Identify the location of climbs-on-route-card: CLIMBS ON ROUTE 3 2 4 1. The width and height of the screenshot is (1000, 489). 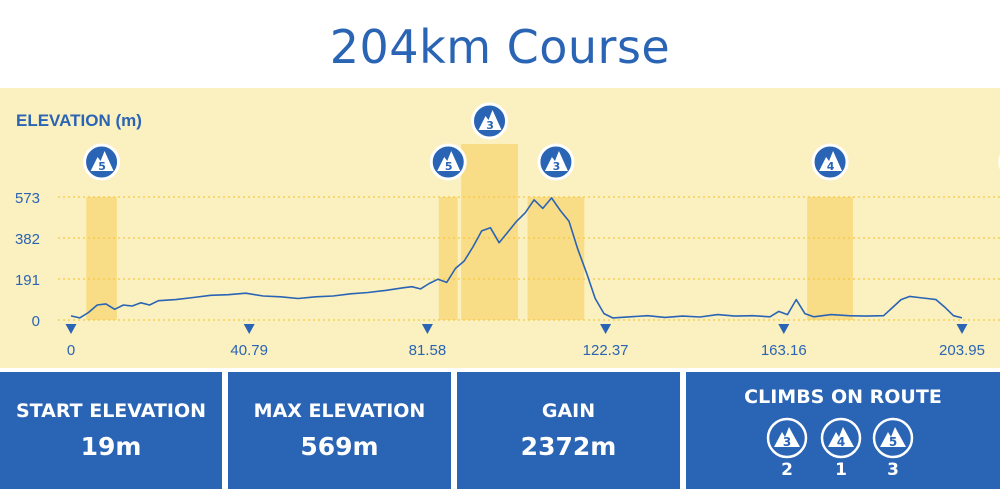
(843, 430).